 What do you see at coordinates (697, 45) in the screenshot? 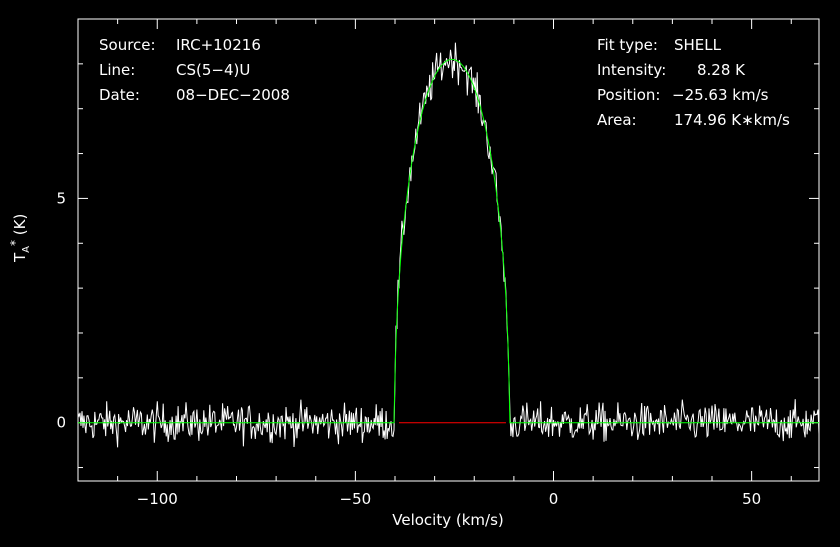
I see `fit-type-value: SHELL` at bounding box center [697, 45].